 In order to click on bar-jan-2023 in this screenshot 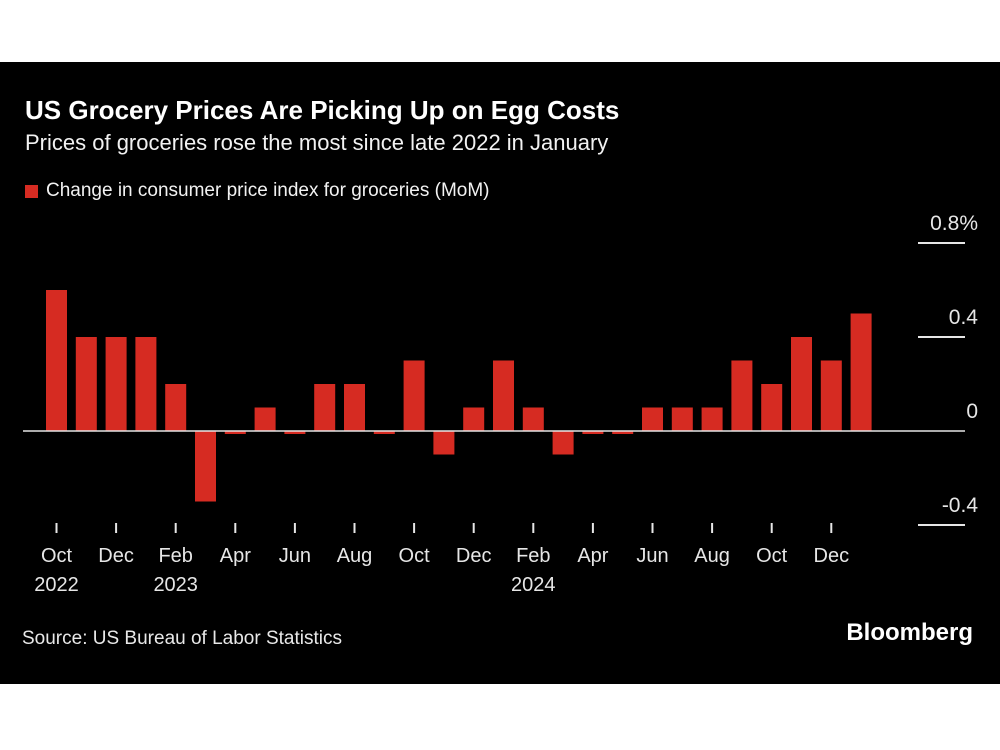, I will do `click(146, 384)`.